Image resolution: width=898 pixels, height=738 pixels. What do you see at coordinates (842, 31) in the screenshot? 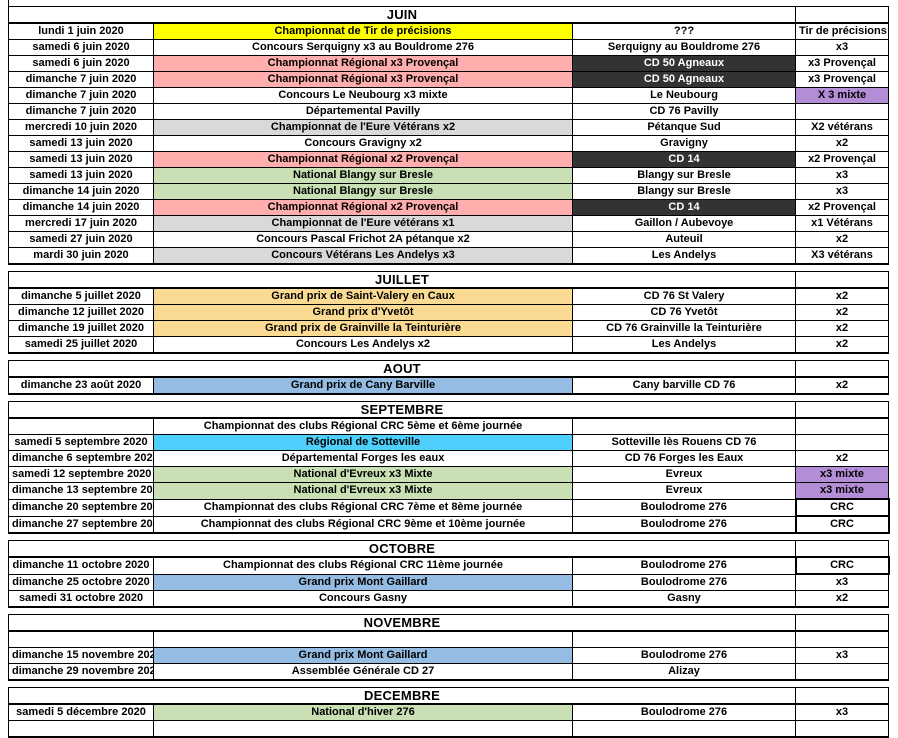
I see `cell-formula: Tir de précisions` at bounding box center [842, 31].